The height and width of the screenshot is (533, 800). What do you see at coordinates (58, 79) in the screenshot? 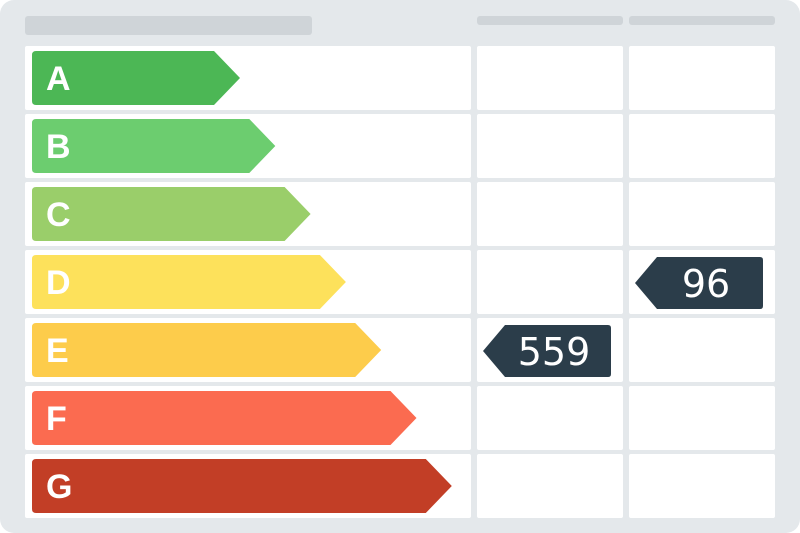
I see `rating-letter: A` at bounding box center [58, 79].